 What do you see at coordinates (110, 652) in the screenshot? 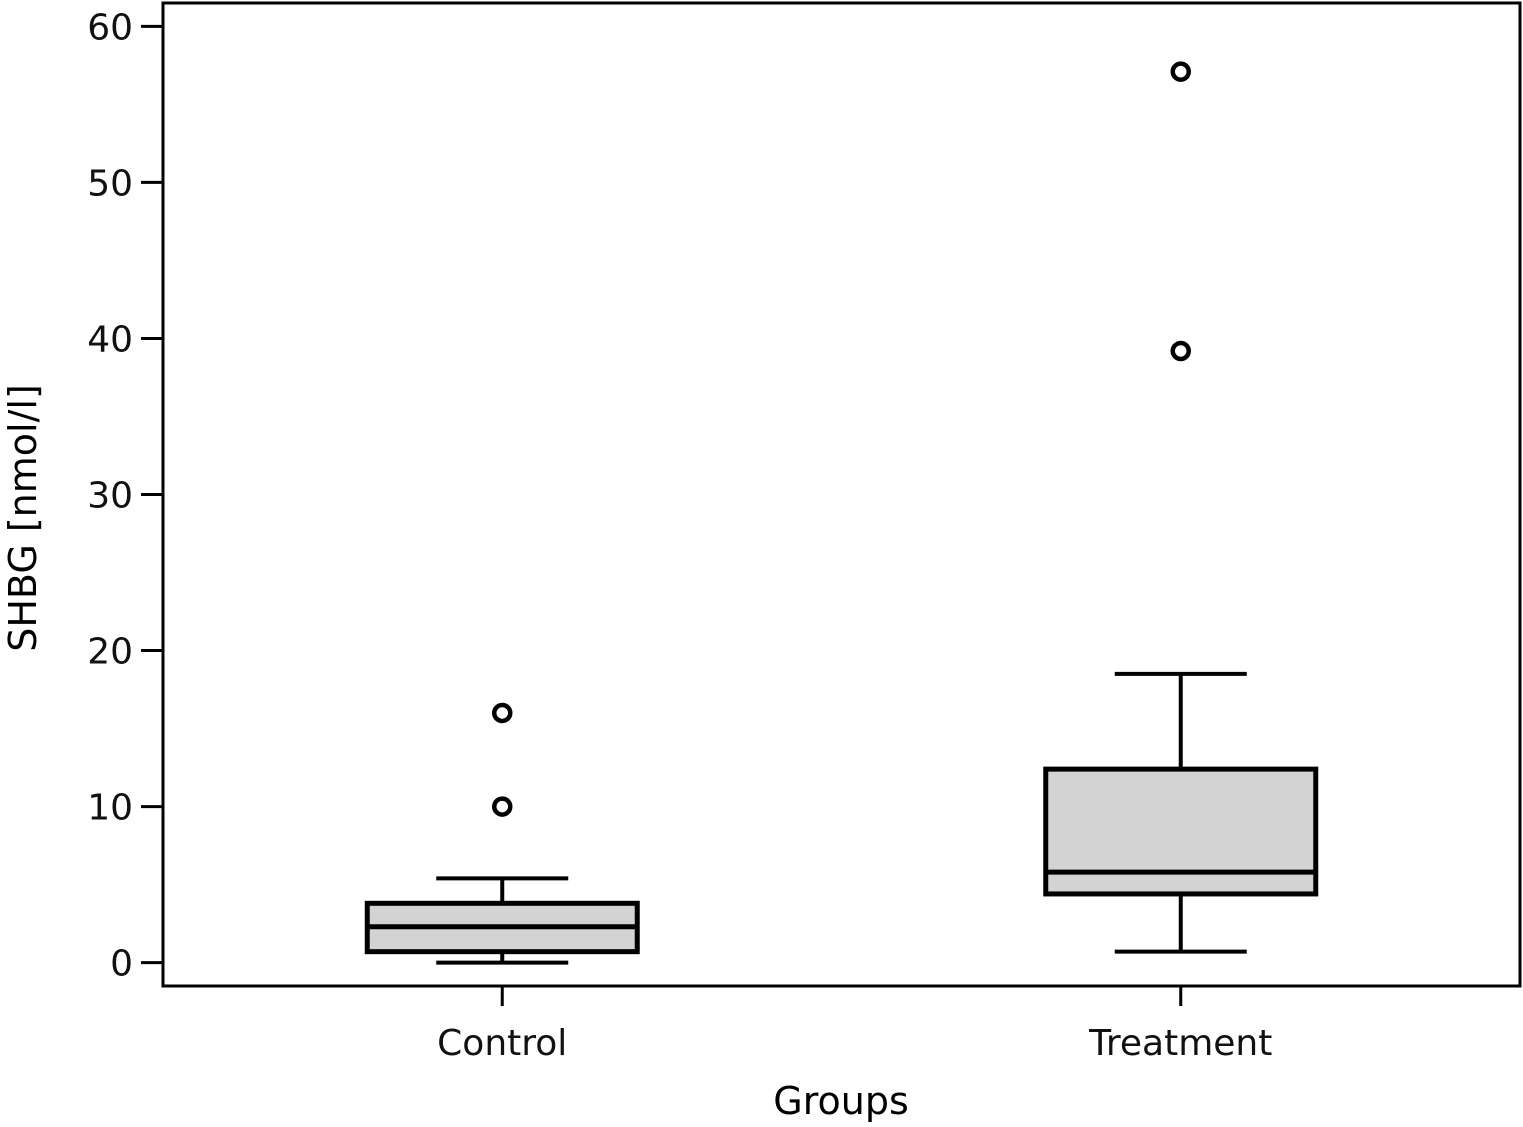
I see `y-tick-label: 20` at bounding box center [110, 652].